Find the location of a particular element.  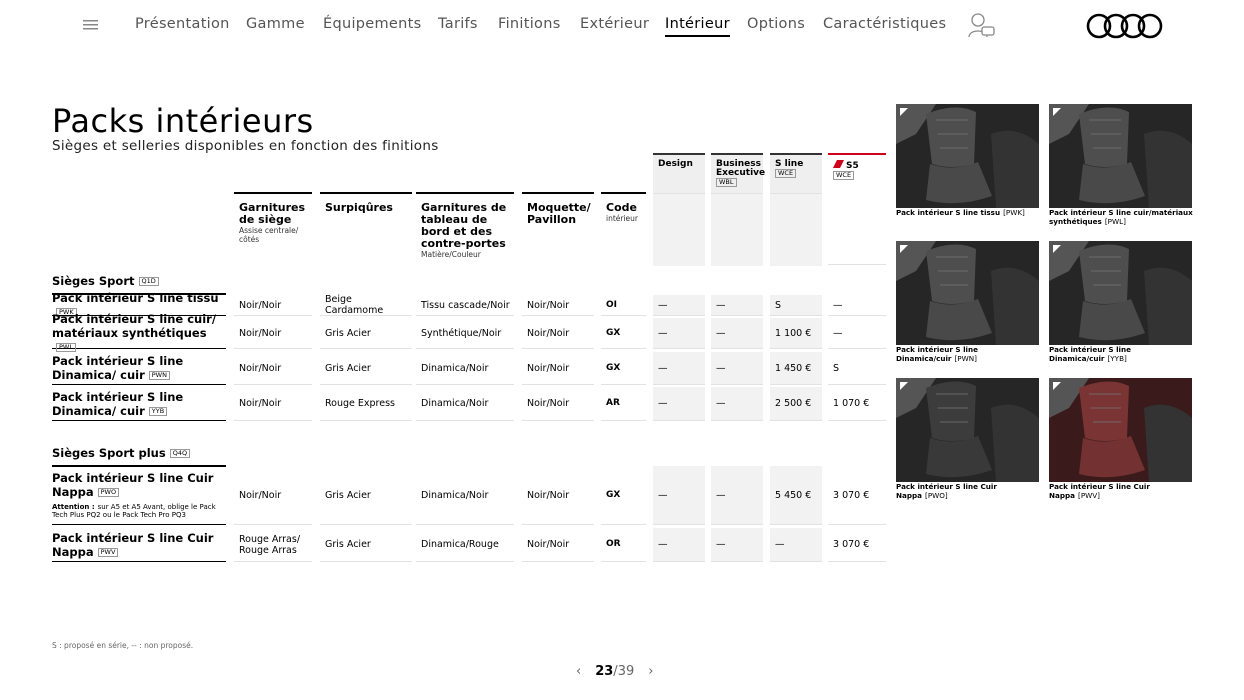

photo-caption: Pack intérieur S line Dinamica/cuir [PWN] is located at coordinates (968, 354).